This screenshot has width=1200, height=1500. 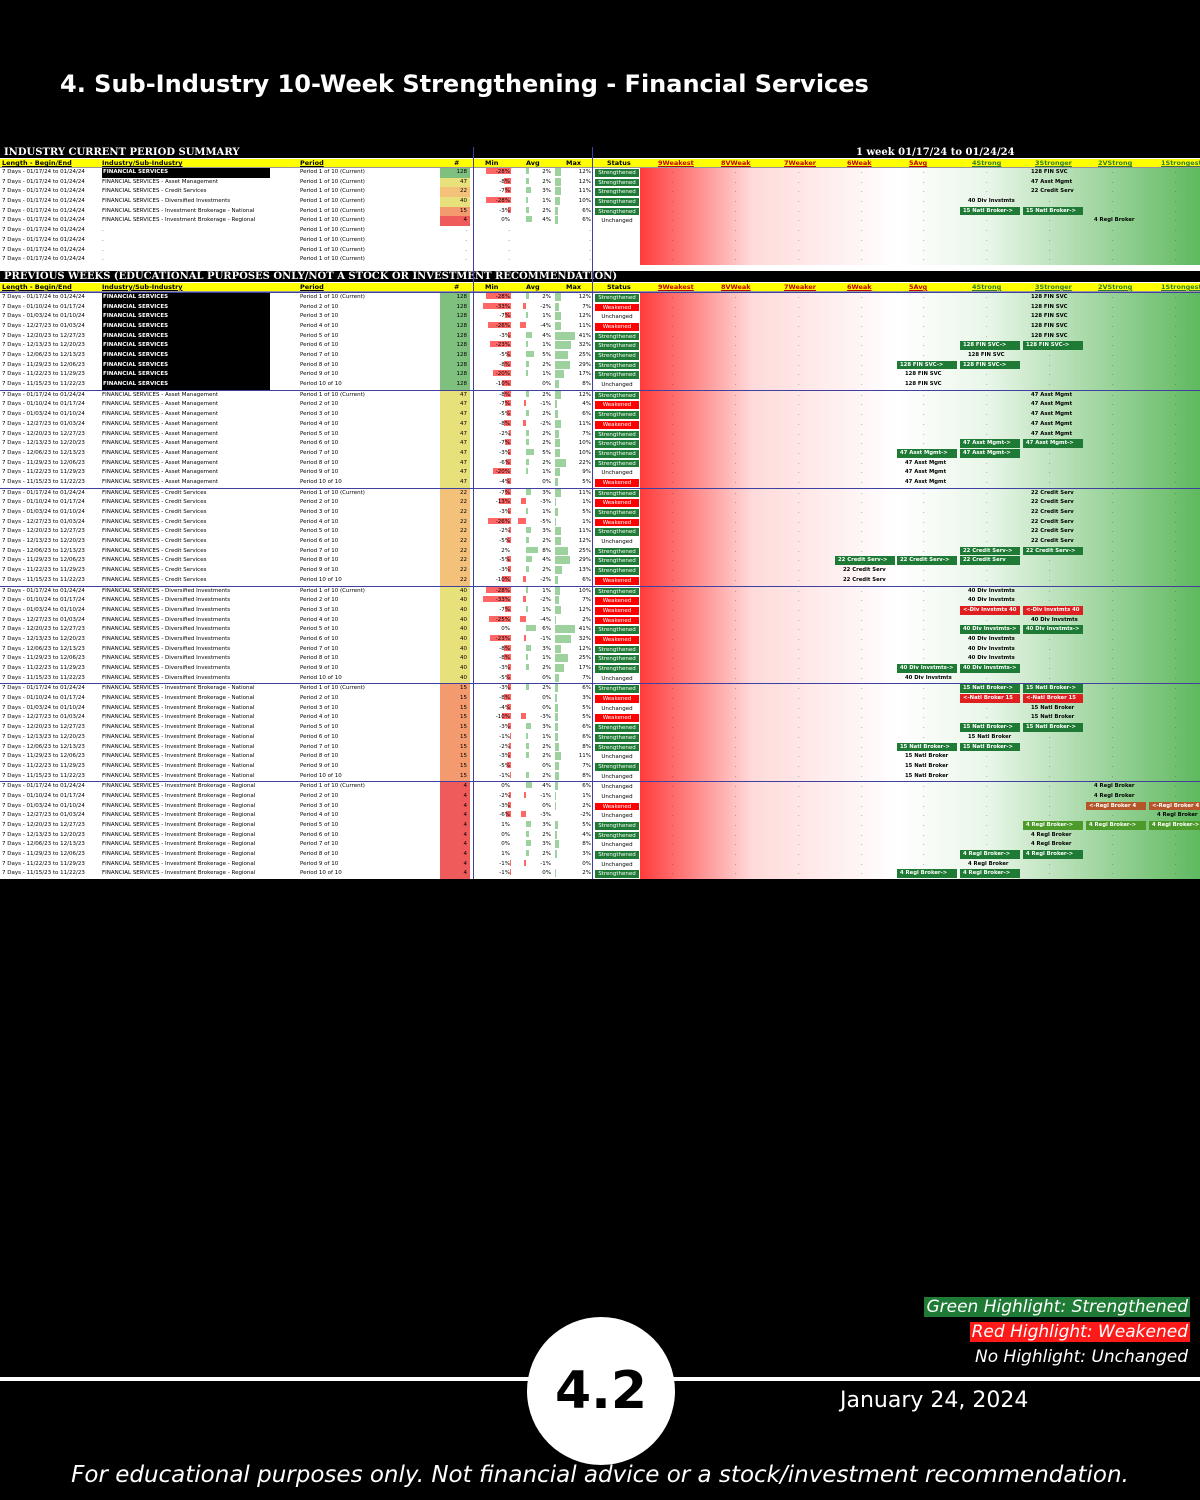 I want to click on avg-cell: -3%, so click(x=545, y=717).